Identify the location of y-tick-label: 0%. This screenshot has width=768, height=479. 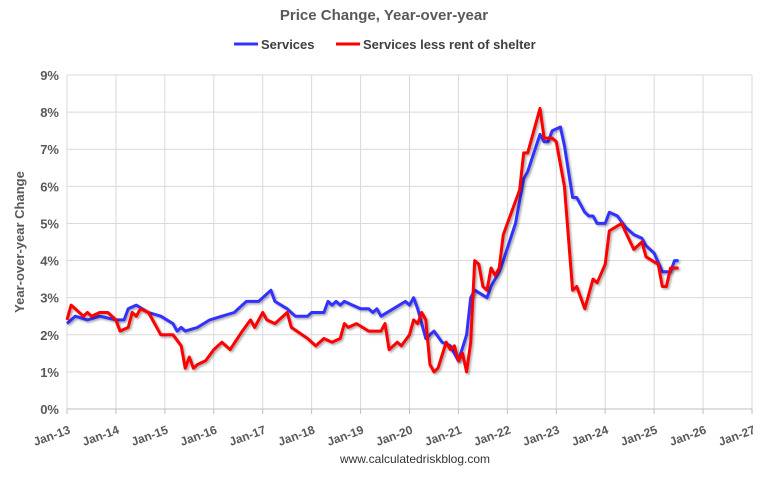
(49, 409).